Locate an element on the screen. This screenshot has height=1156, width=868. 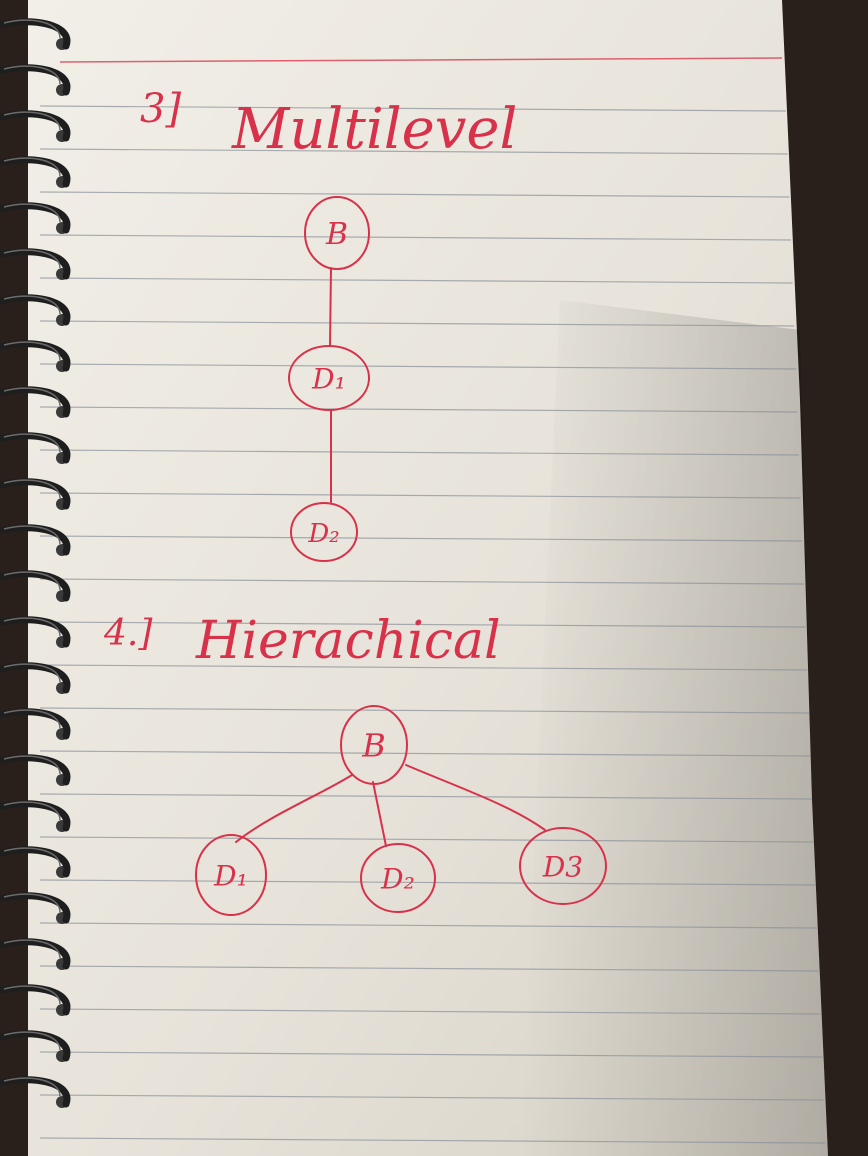
edge-b-d2 is located at coordinates (379, 814).